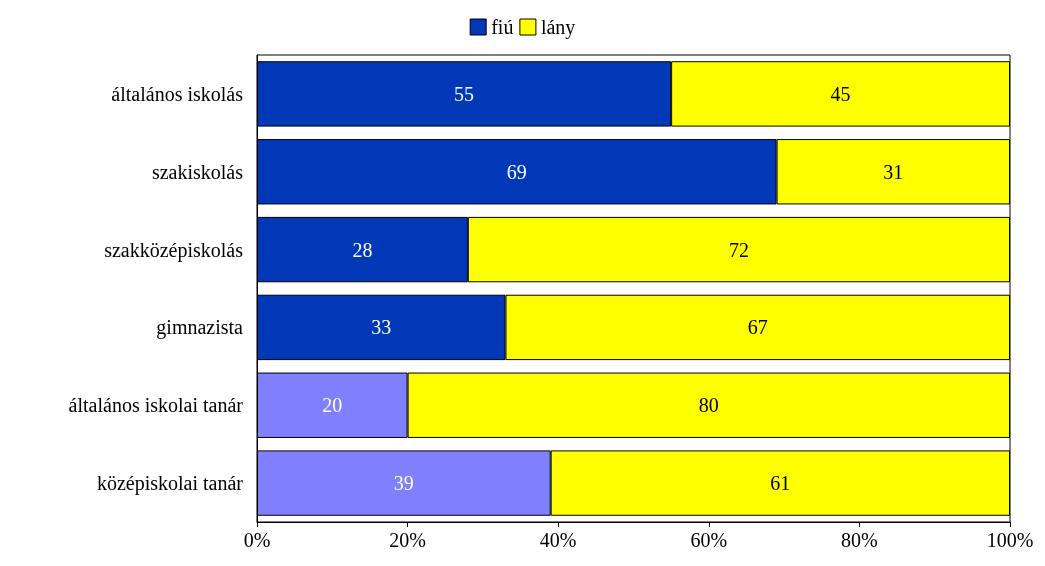  What do you see at coordinates (780, 483) in the screenshot?
I see `data-label: 61` at bounding box center [780, 483].